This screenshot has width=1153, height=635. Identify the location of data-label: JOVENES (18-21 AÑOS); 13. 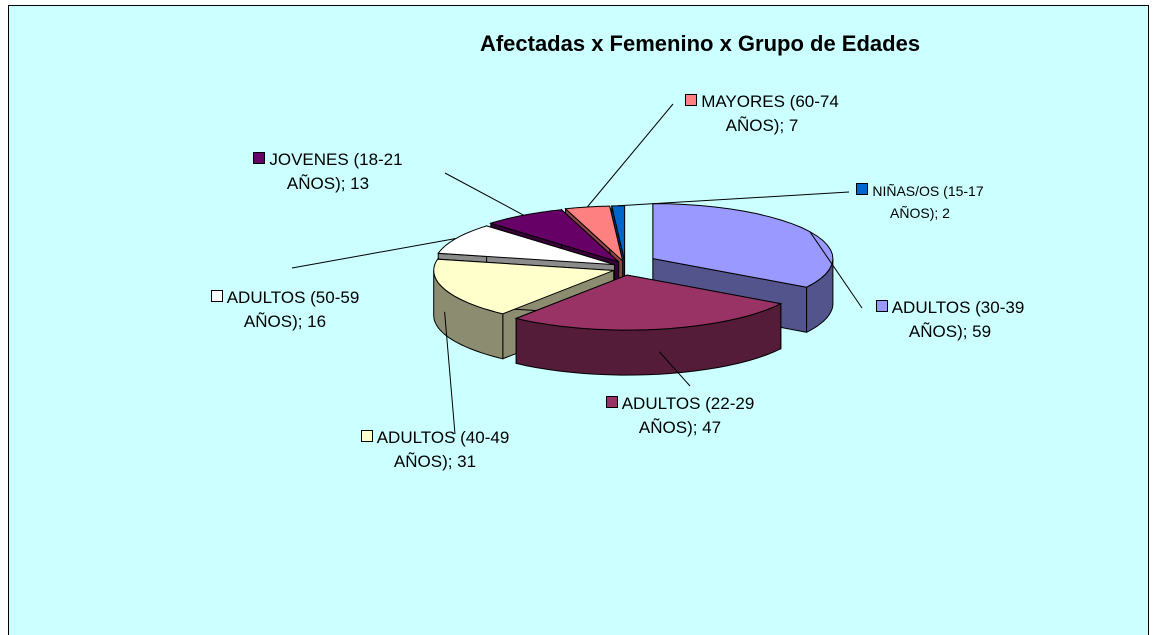
(328, 172).